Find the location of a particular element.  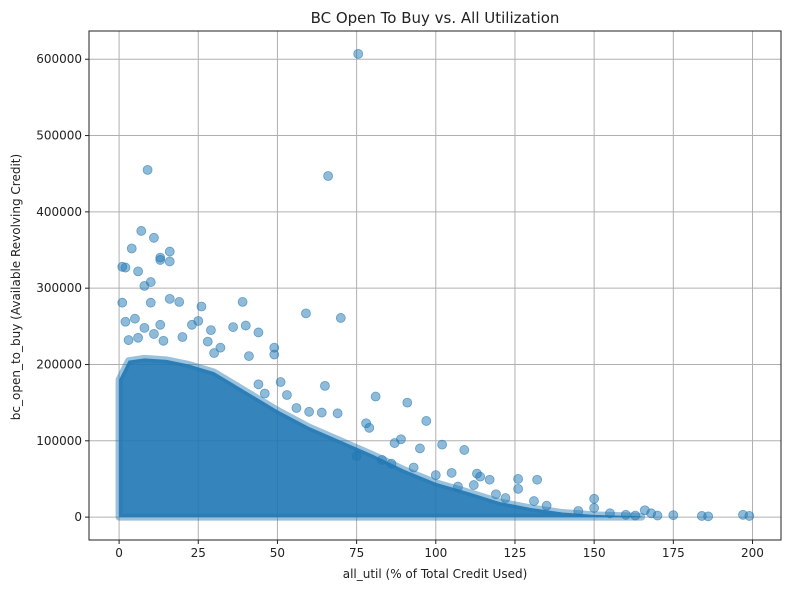

y-tick-label: 100000 is located at coordinates (59, 441).